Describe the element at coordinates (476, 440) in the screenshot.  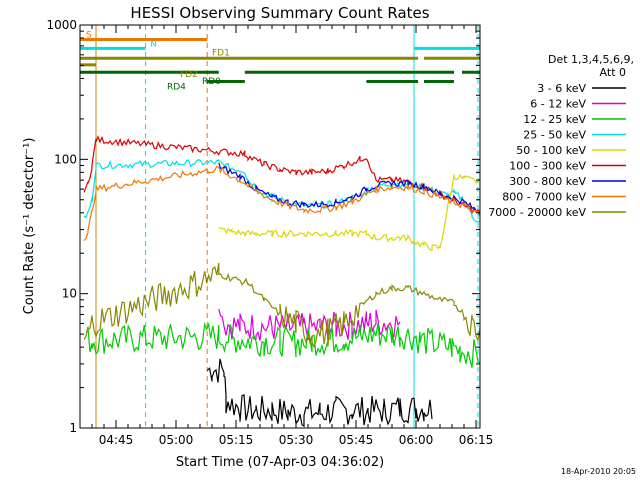
I see `x-tick-label-6: 06:15` at that location.